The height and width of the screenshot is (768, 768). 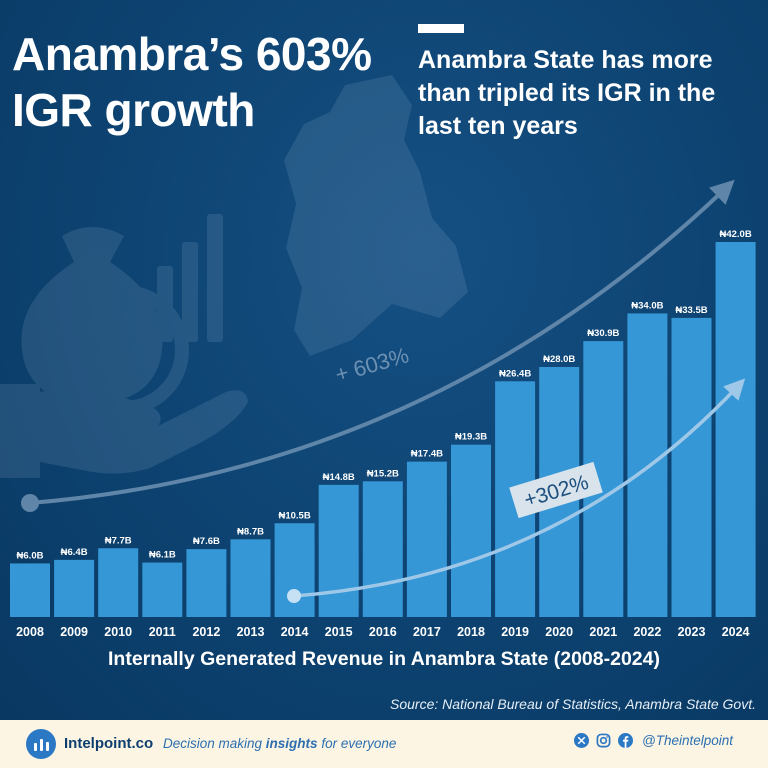 What do you see at coordinates (471, 437) in the screenshot?
I see `data-label: ₦19.3B` at bounding box center [471, 437].